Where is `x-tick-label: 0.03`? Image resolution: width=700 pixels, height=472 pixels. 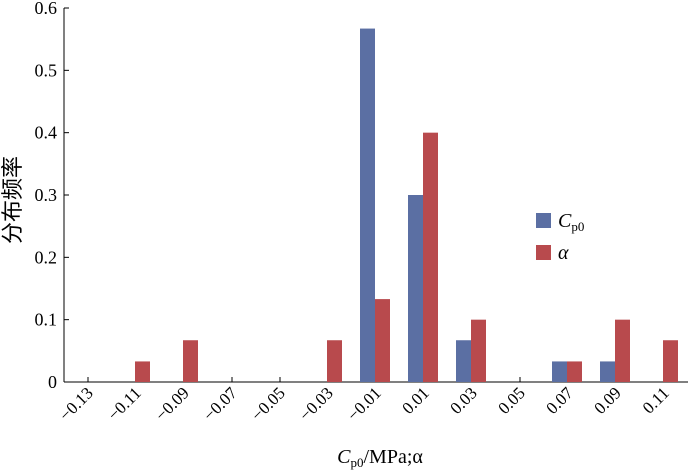
x-tick-label: 0.03 is located at coordinates (463, 400).